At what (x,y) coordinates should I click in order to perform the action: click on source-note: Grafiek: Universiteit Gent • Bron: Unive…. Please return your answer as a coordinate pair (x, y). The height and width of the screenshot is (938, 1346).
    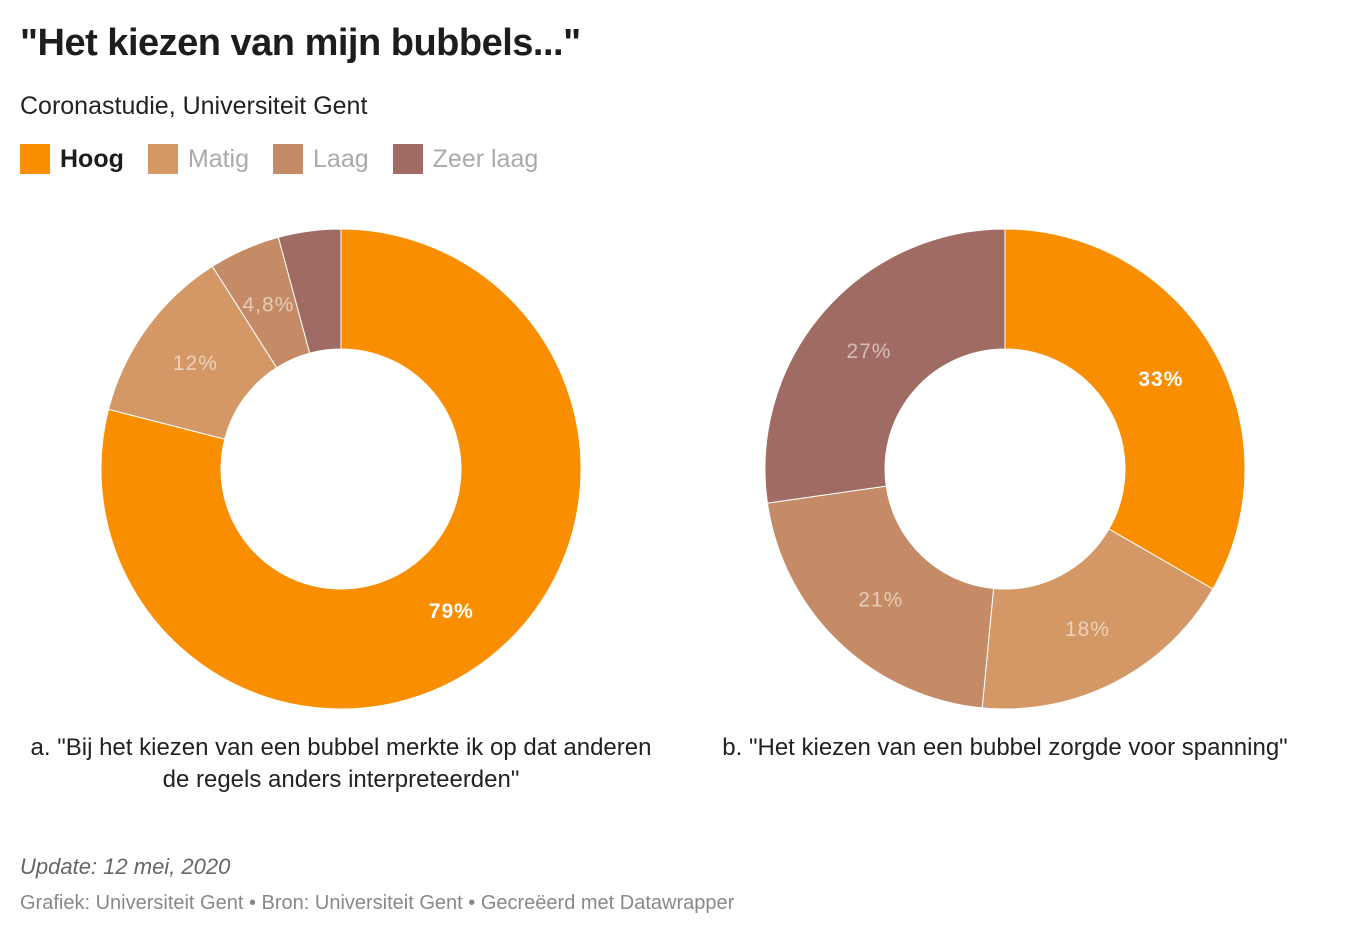
    Looking at the image, I should click on (377, 903).